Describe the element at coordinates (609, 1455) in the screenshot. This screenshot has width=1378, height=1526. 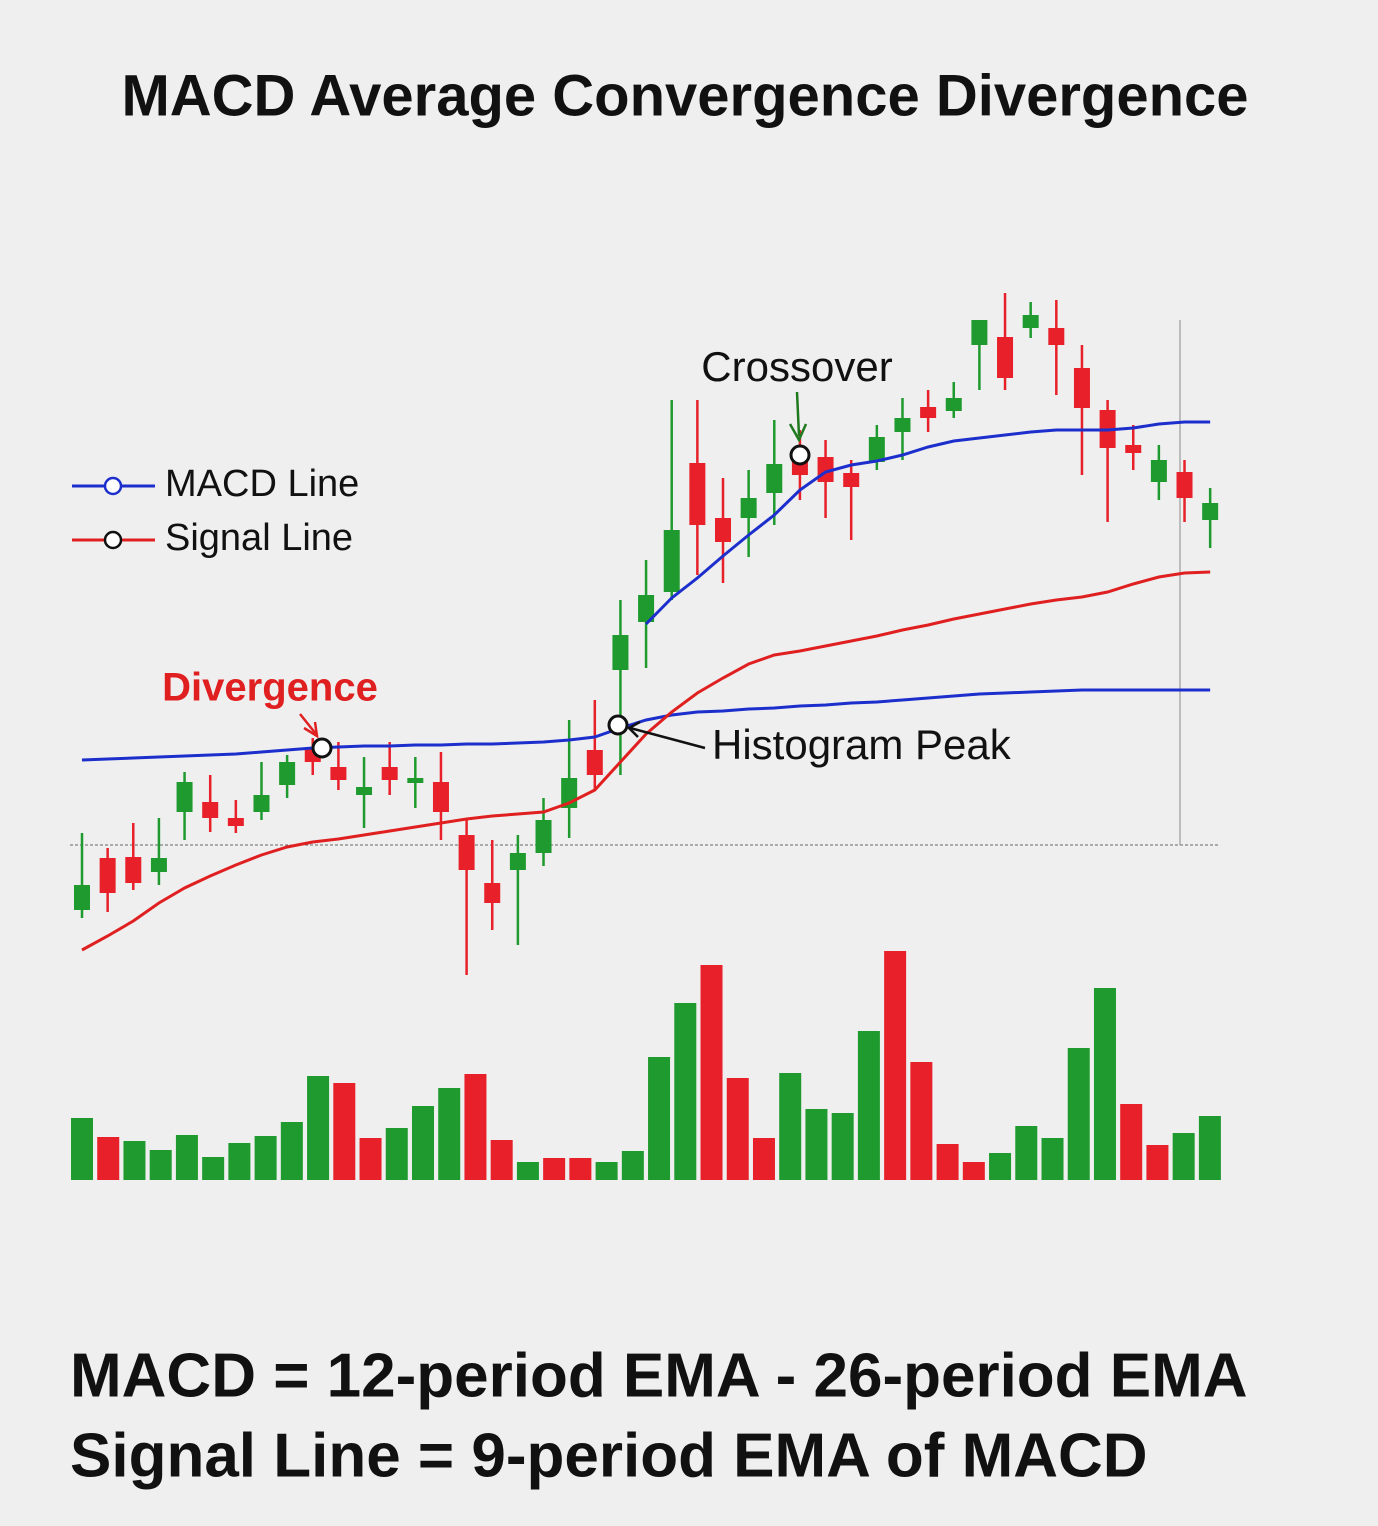
I see `formula: Signal Line = 9-period EMA of MACD` at that location.